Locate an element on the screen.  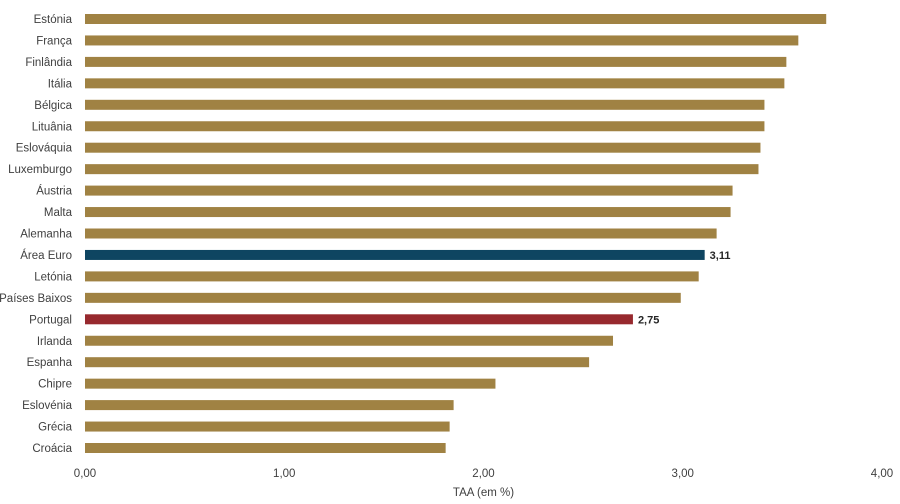
bar-croácia is located at coordinates (265, 448).